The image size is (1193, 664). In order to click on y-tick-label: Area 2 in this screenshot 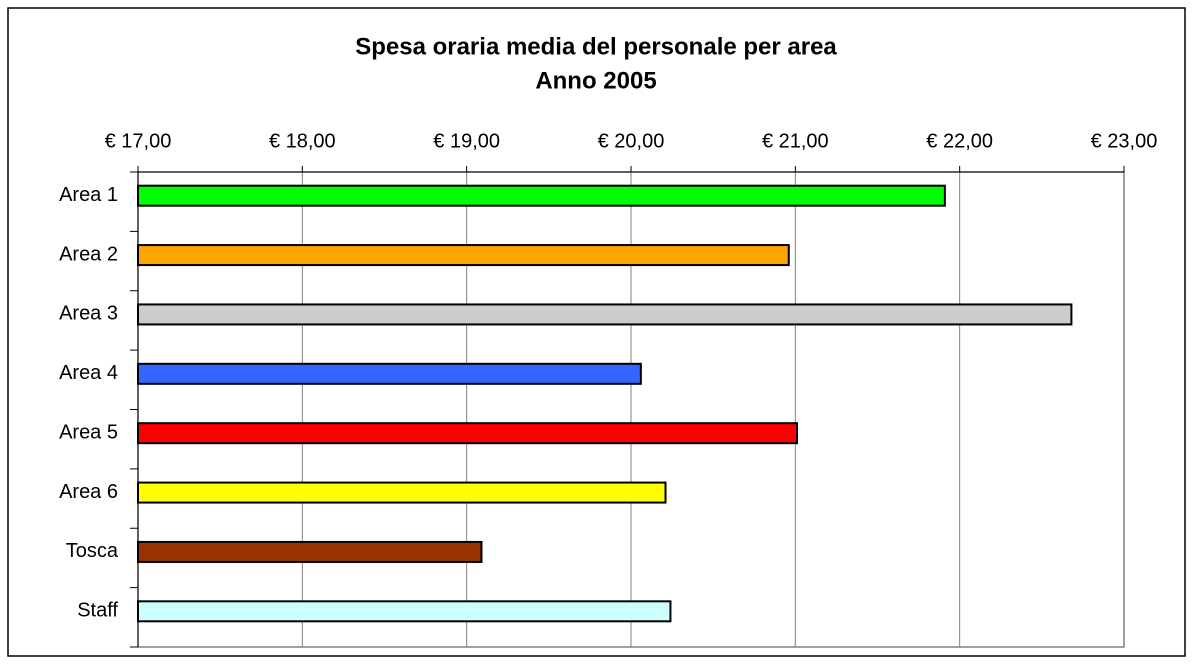, I will do `click(88, 254)`.